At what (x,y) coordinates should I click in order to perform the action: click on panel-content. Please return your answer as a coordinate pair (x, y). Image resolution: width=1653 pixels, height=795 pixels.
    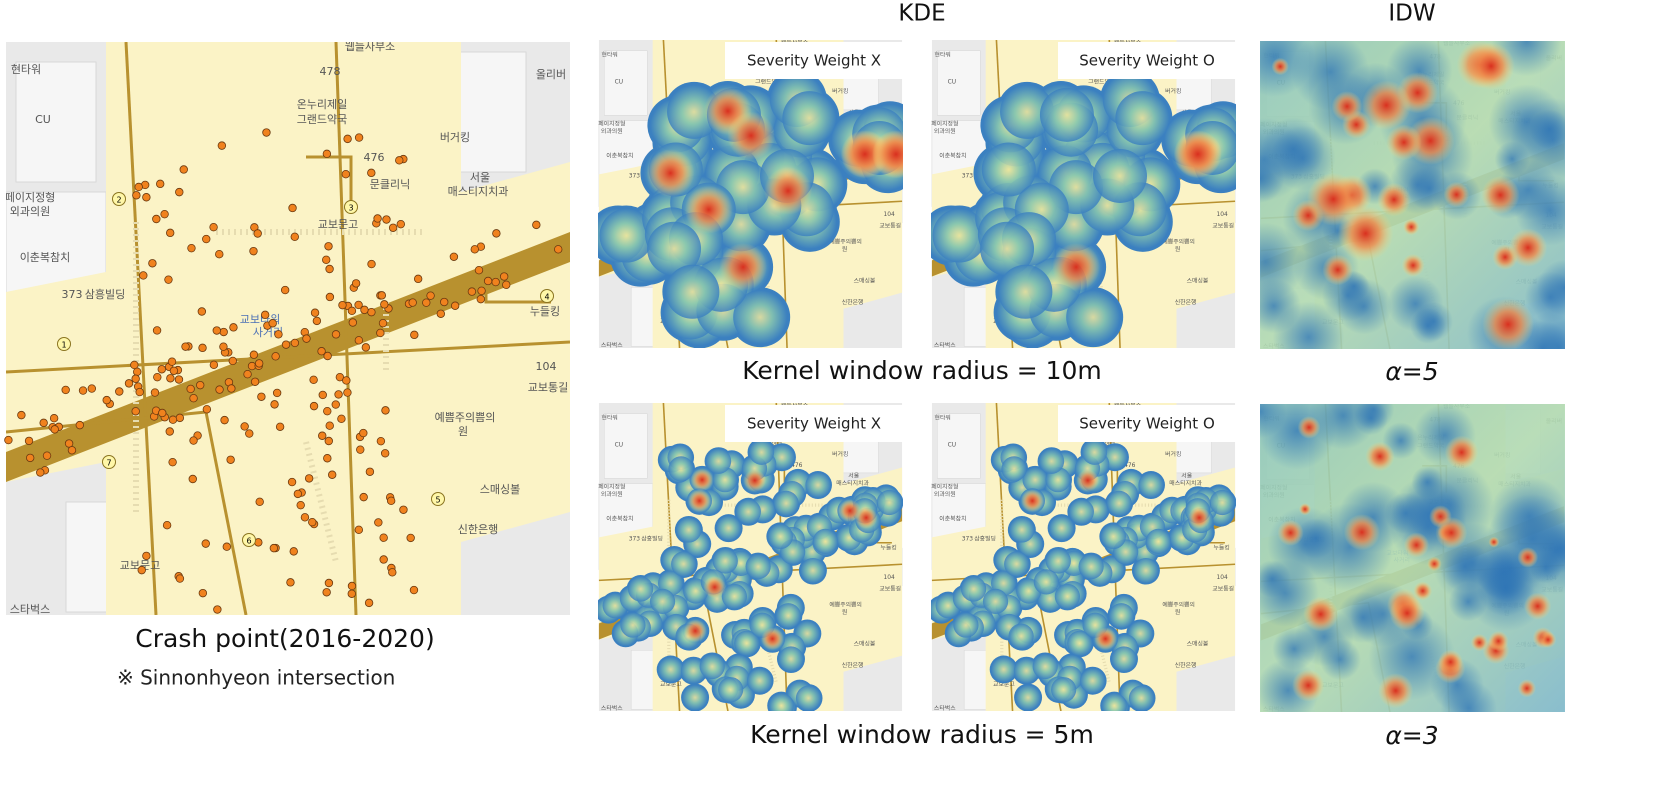
    Looking at the image, I should click on (1412, 558).